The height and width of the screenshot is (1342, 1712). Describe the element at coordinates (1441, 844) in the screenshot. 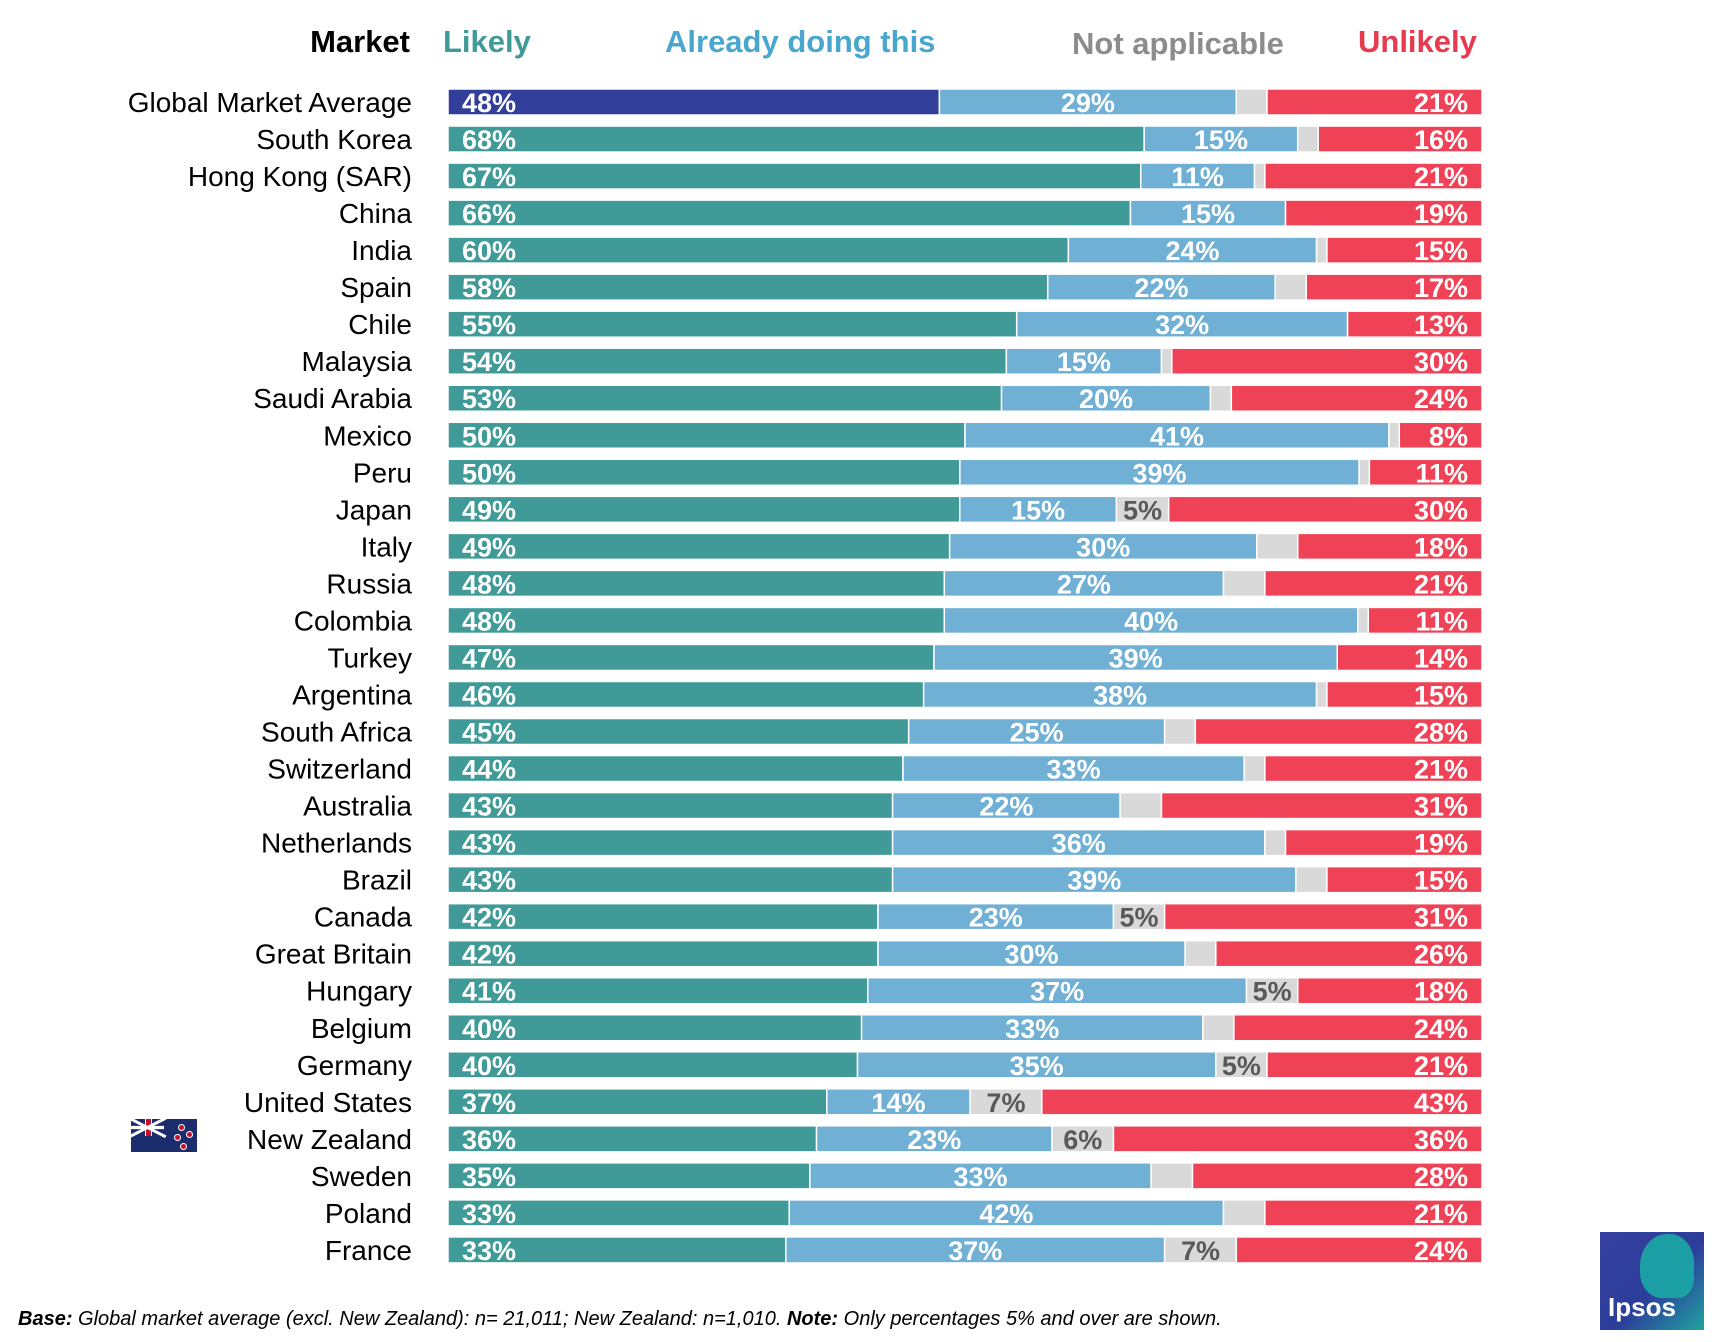

I see `value-label-unlikely: 19%` at that location.